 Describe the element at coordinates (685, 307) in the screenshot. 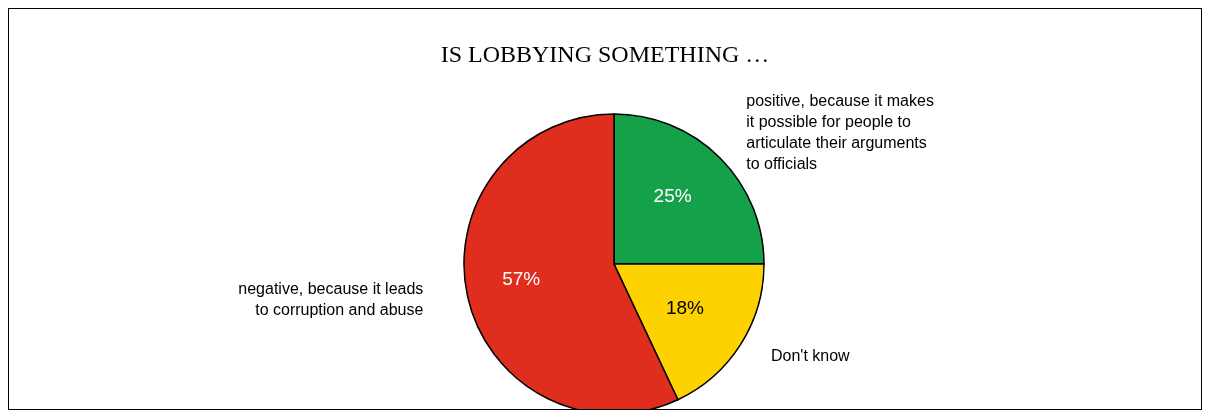

I see `data-label: 18%` at that location.